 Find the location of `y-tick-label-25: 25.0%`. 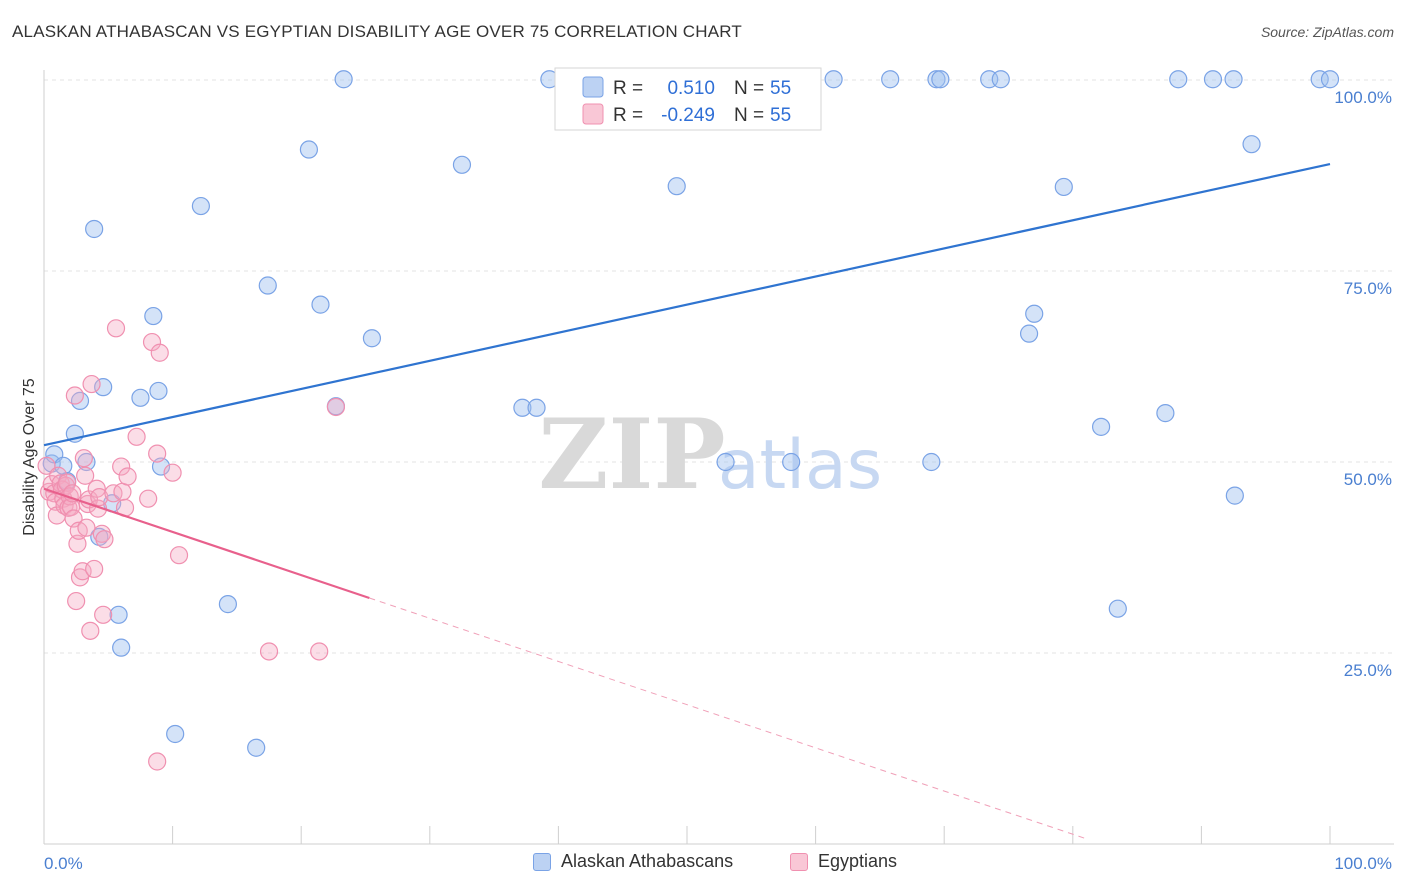

y-tick-label-25: 25.0% is located at coordinates (1368, 670).